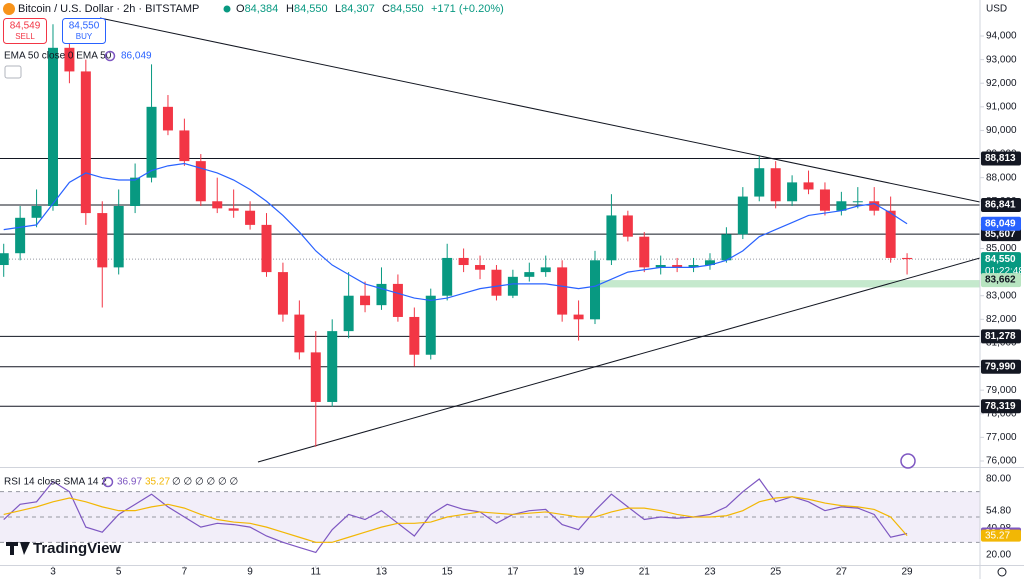 This screenshot has width=1024, height=579. I want to click on ohlc-key: L, so click(338, 9).